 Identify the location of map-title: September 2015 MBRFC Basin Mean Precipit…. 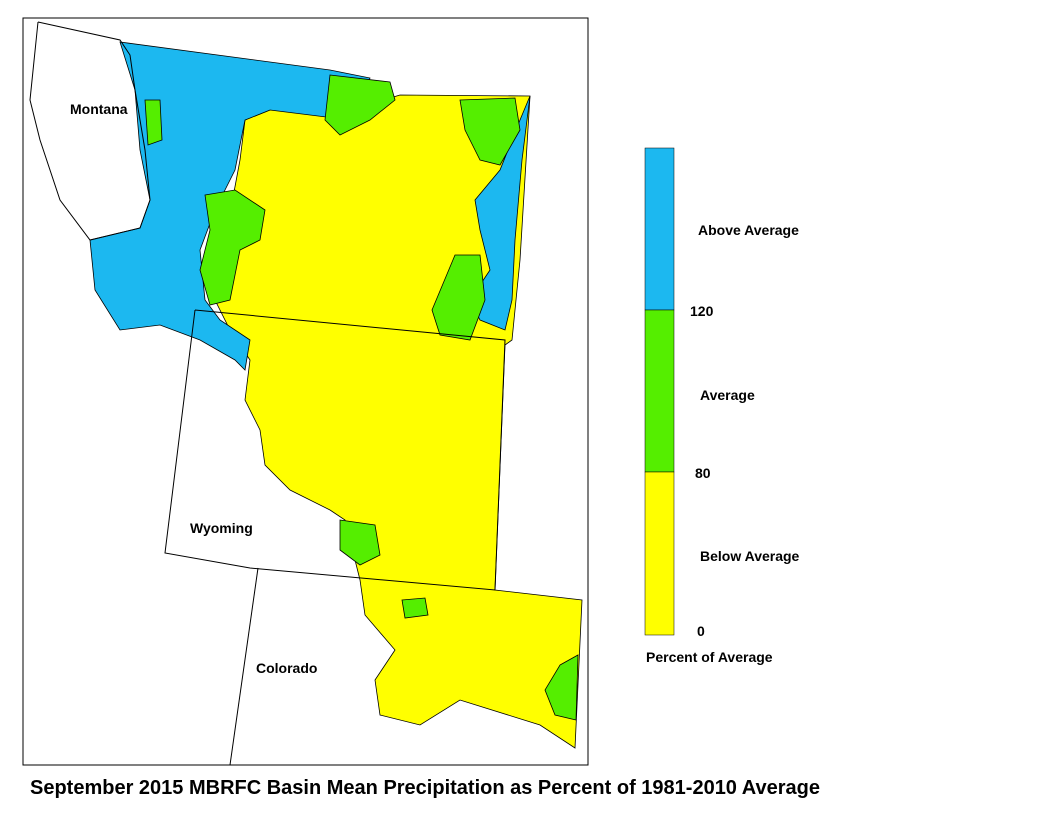
(425, 788).